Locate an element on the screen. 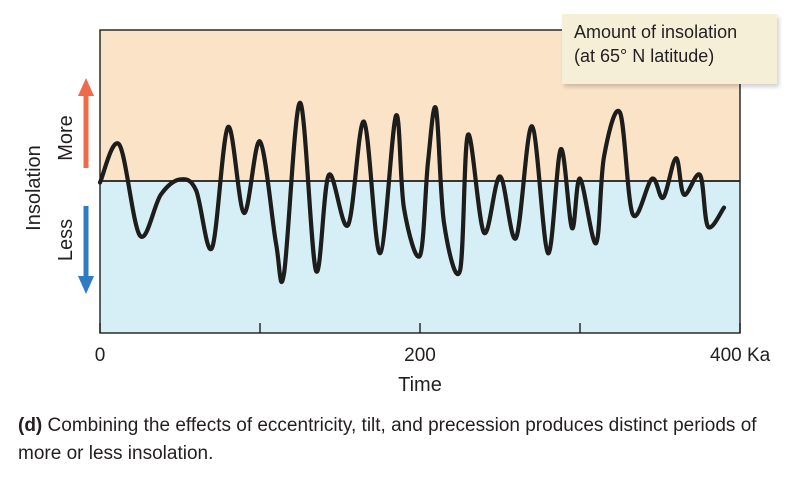  more-label: More is located at coordinates (66, 138).